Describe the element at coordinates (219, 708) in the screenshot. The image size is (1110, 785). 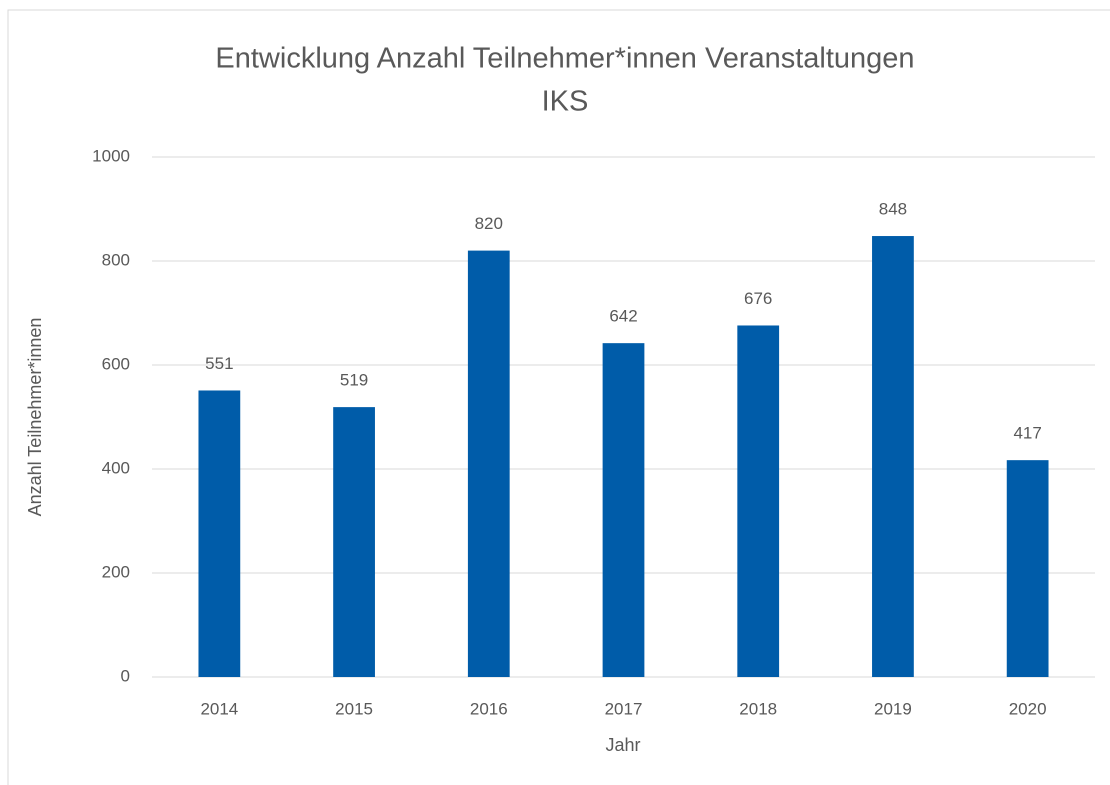
I see `x-tick-label: 2014` at that location.